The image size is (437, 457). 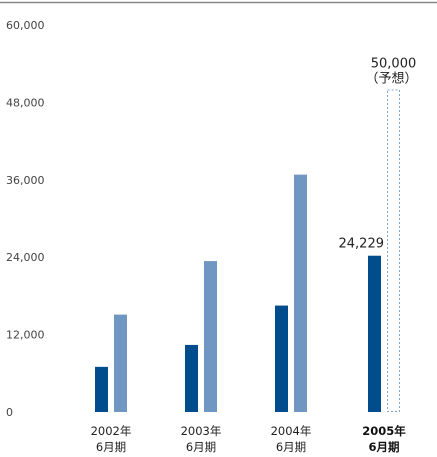 What do you see at coordinates (362, 244) in the screenshot?
I see `actual-value-label: 24,229` at bounding box center [362, 244].